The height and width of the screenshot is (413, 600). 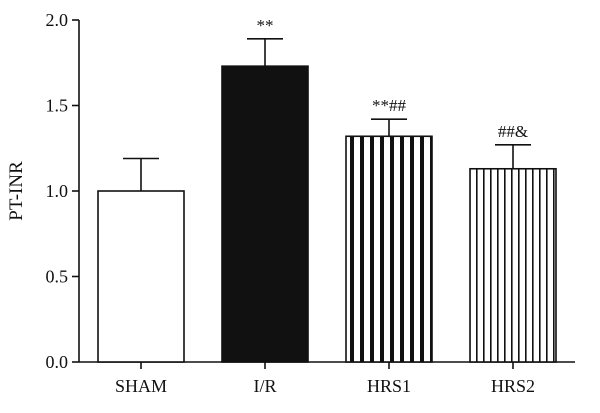 What do you see at coordinates (57, 277) in the screenshot?
I see `y-tick-label: 0.5` at bounding box center [57, 277].